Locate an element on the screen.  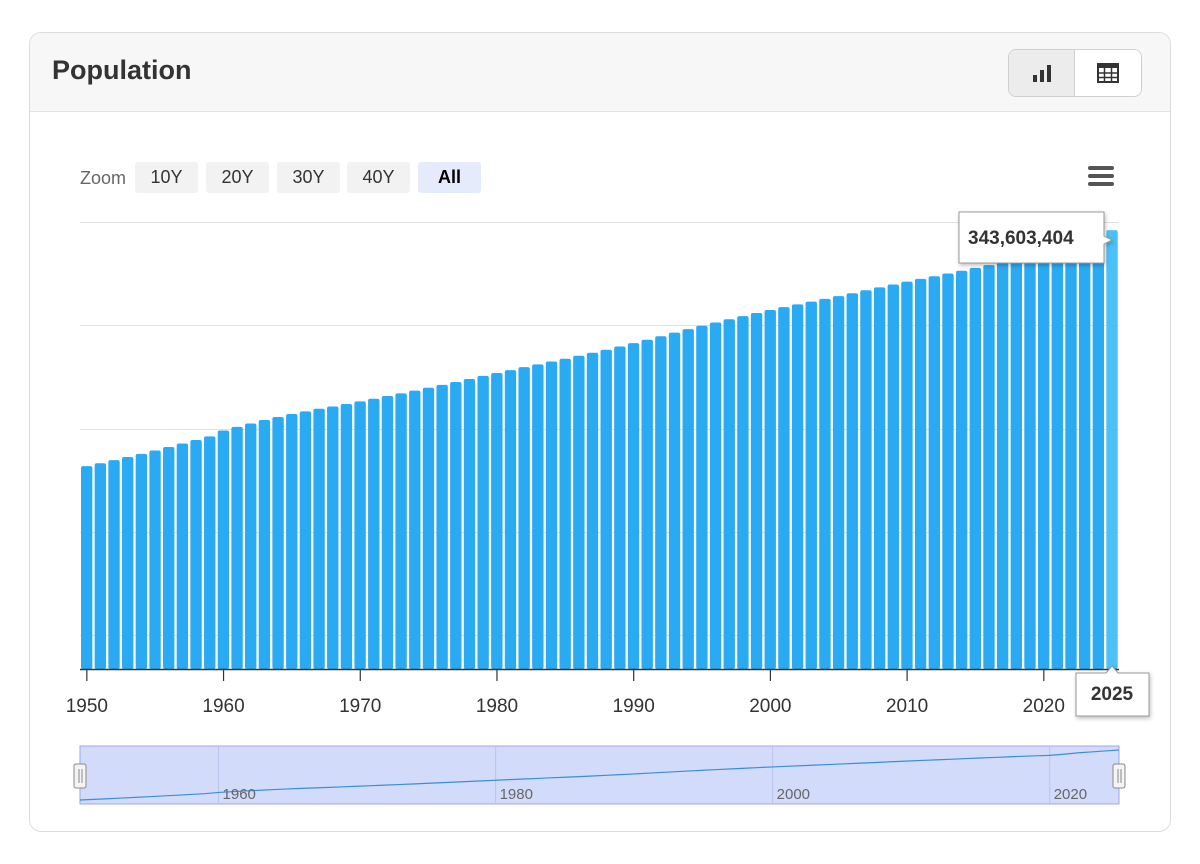
bar-1961 is located at coordinates (237, 547).